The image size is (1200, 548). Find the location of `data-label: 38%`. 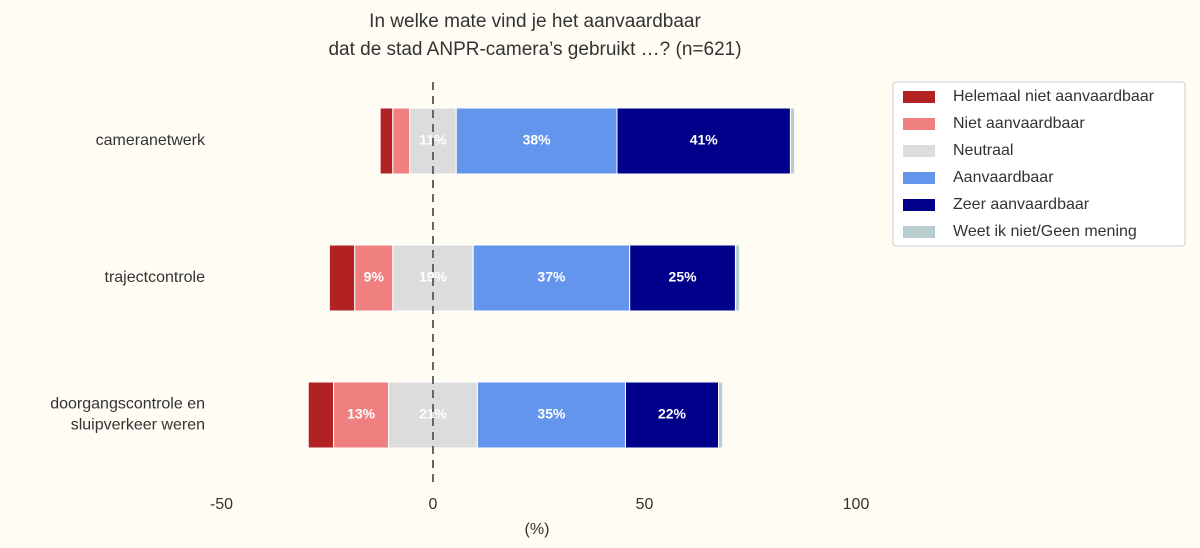

data-label: 38% is located at coordinates (537, 140).